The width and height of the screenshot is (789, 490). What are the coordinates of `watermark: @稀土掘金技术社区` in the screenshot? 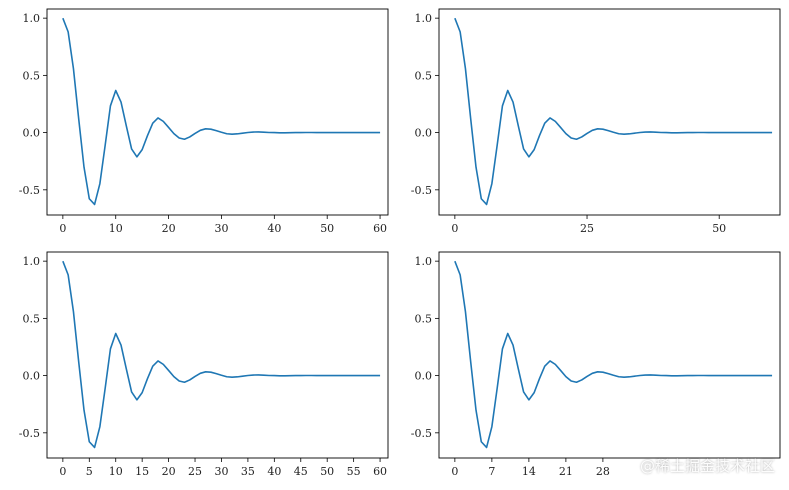 It's located at (707, 466).